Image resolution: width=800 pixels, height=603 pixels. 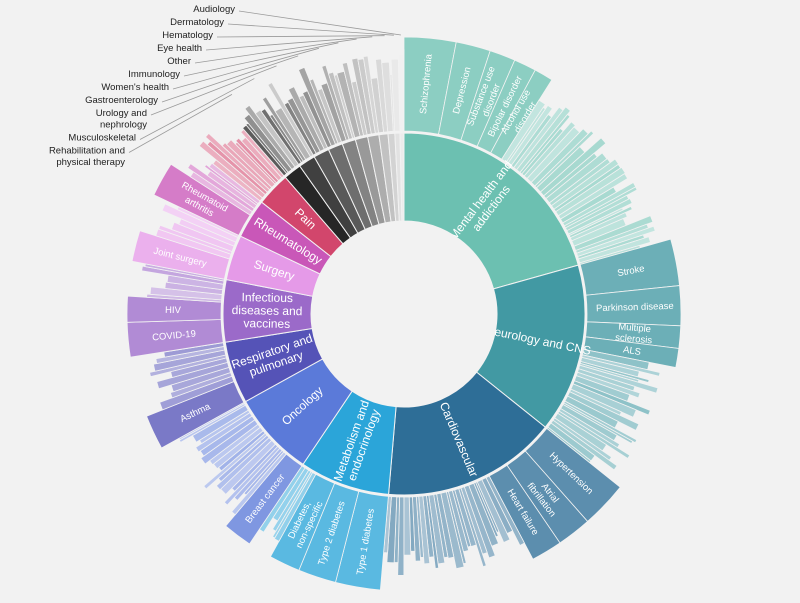 What do you see at coordinates (630, 271) in the screenshot?
I see `outer-label-stroke: Stroke` at bounding box center [630, 271].